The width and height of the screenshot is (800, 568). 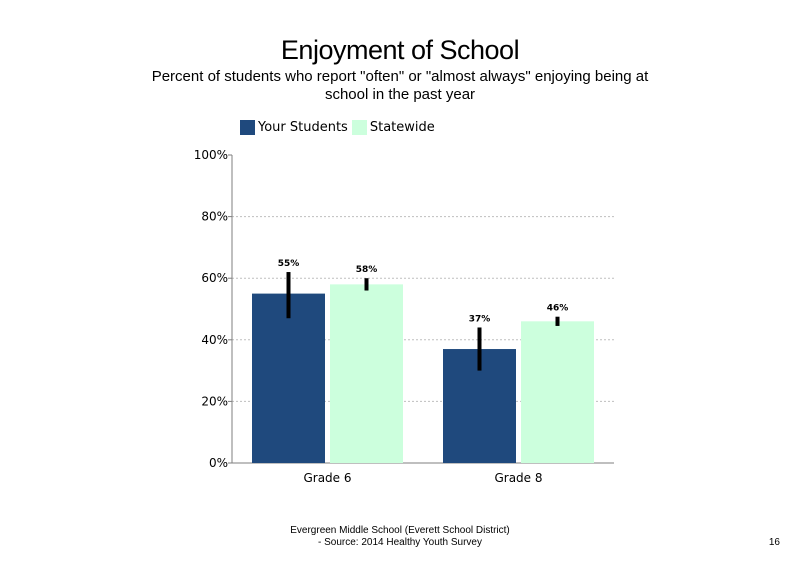 What do you see at coordinates (480, 319) in the screenshot?
I see `data-label: 37%` at bounding box center [480, 319].